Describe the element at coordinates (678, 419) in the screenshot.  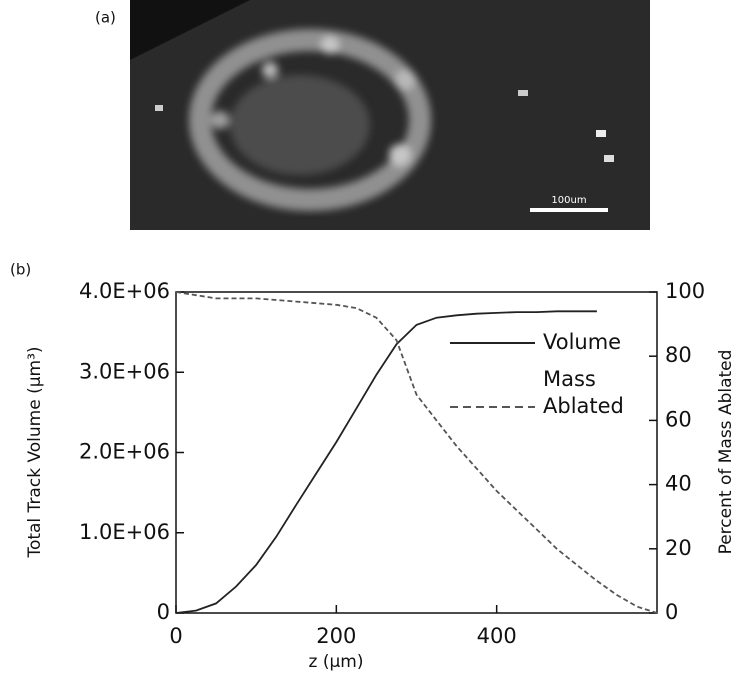
I see `y2-tick-label: 60` at that location.